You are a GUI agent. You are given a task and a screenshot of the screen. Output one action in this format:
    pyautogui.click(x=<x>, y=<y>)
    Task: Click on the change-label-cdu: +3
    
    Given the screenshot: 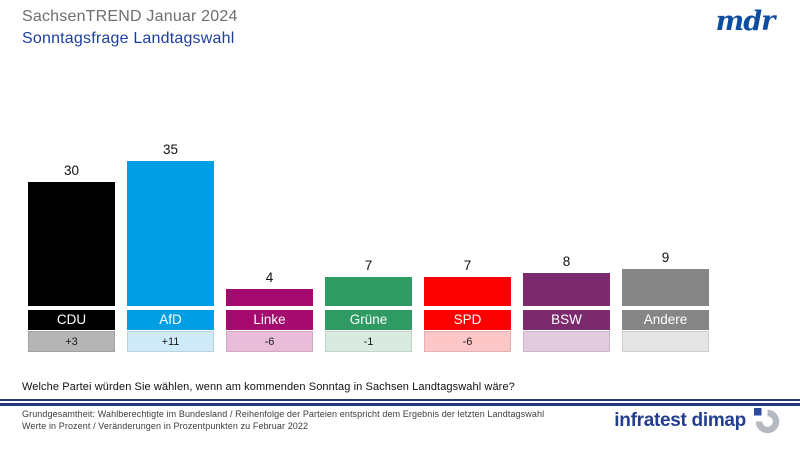 What is the action you would take?
    pyautogui.click(x=71, y=341)
    